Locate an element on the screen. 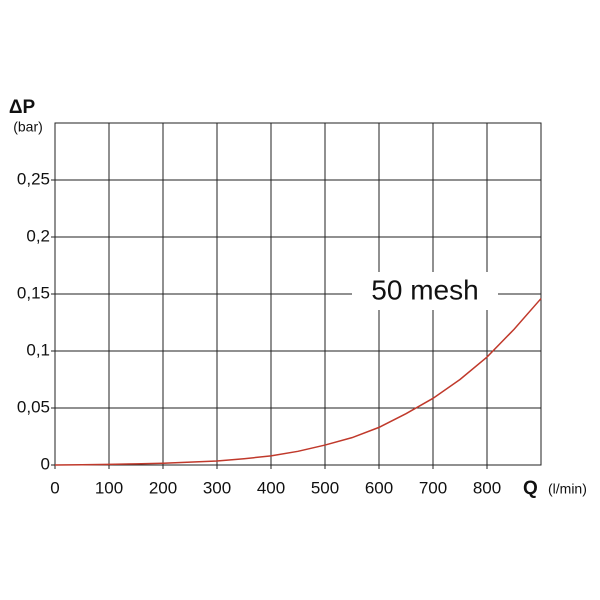  series-label-bg is located at coordinates (425, 291).